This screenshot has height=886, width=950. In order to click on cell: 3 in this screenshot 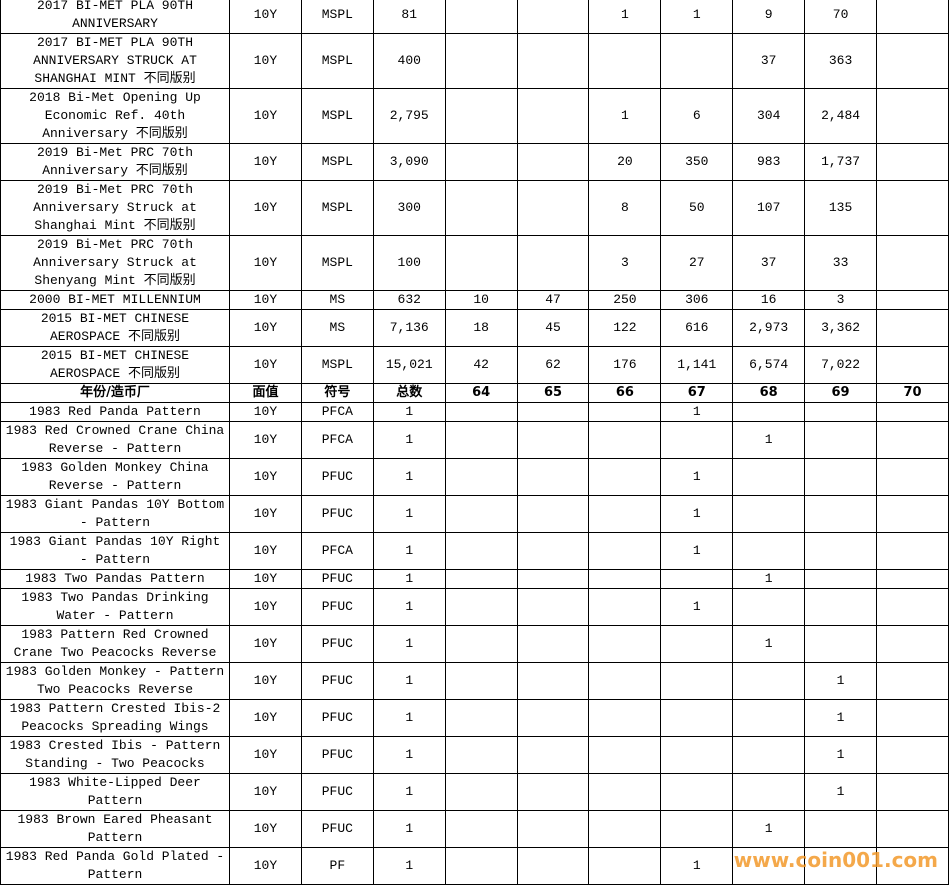, I will do `click(841, 300)`.